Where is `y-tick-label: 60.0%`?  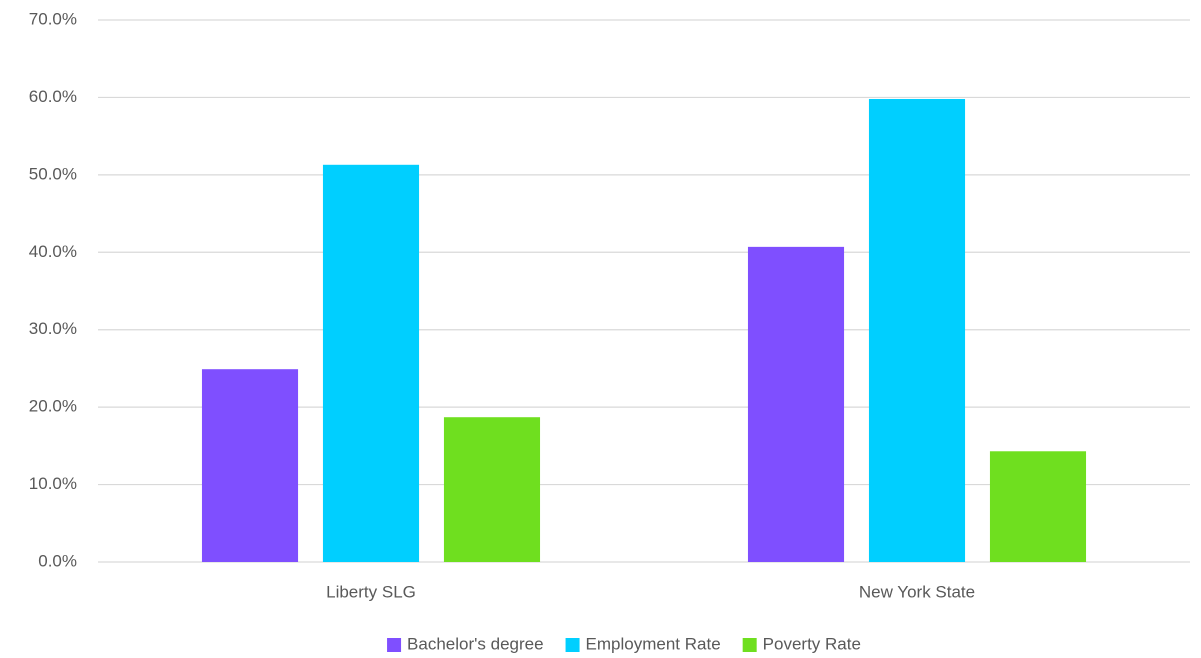 y-tick-label: 60.0% is located at coordinates (53, 96).